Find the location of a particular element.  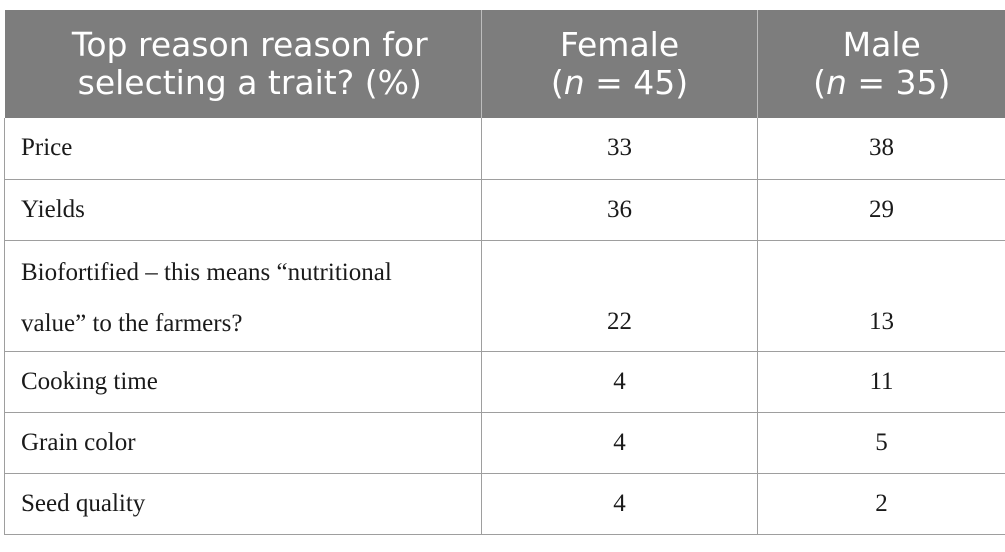

table-row: Cooking time 4 11 is located at coordinates (504, 382).